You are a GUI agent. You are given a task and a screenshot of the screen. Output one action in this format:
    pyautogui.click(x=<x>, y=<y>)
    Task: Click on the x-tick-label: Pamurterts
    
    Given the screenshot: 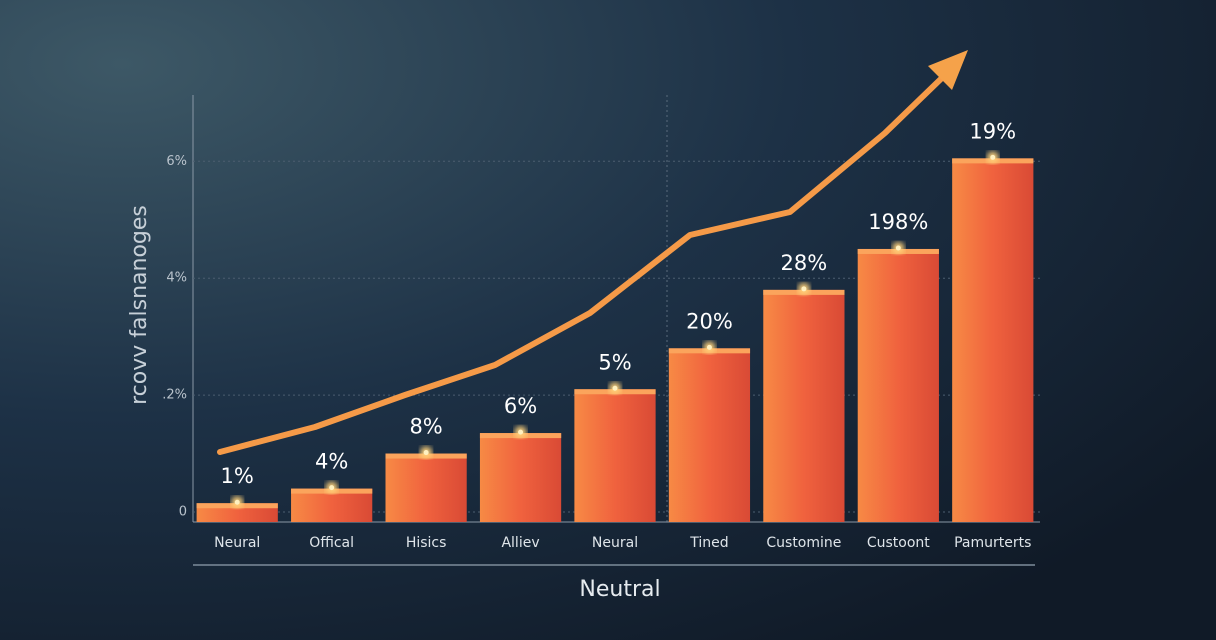 What is the action you would take?
    pyautogui.click(x=992, y=543)
    